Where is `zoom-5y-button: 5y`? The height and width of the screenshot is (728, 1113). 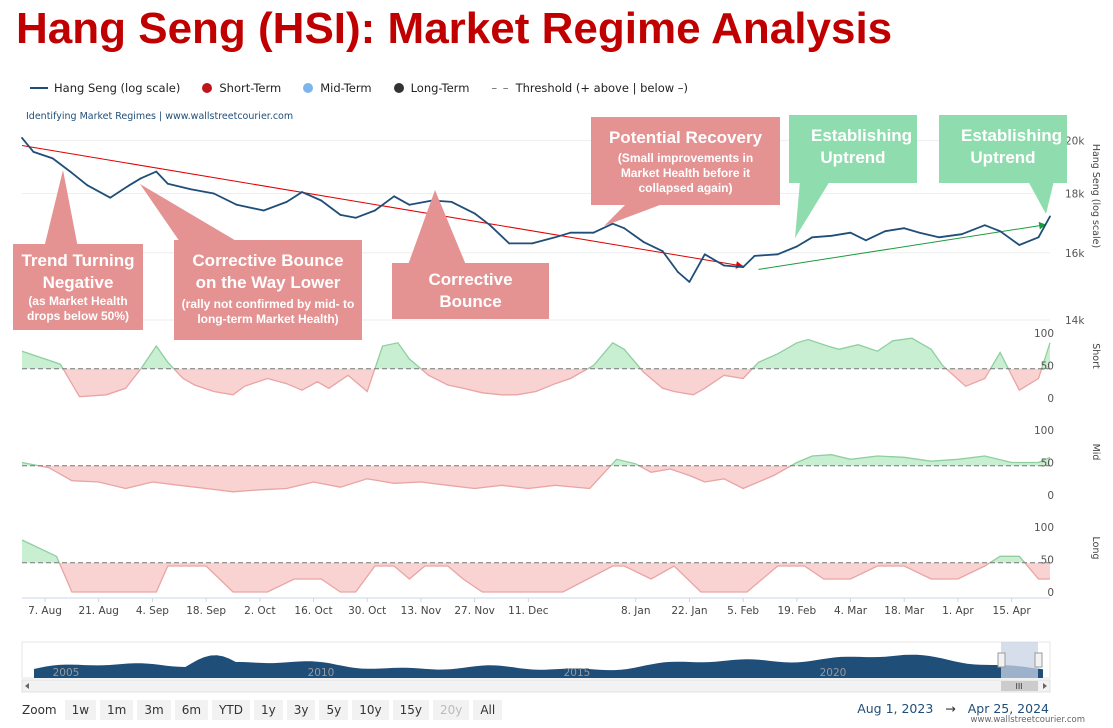 zoom-5y-button: 5y is located at coordinates (334, 710).